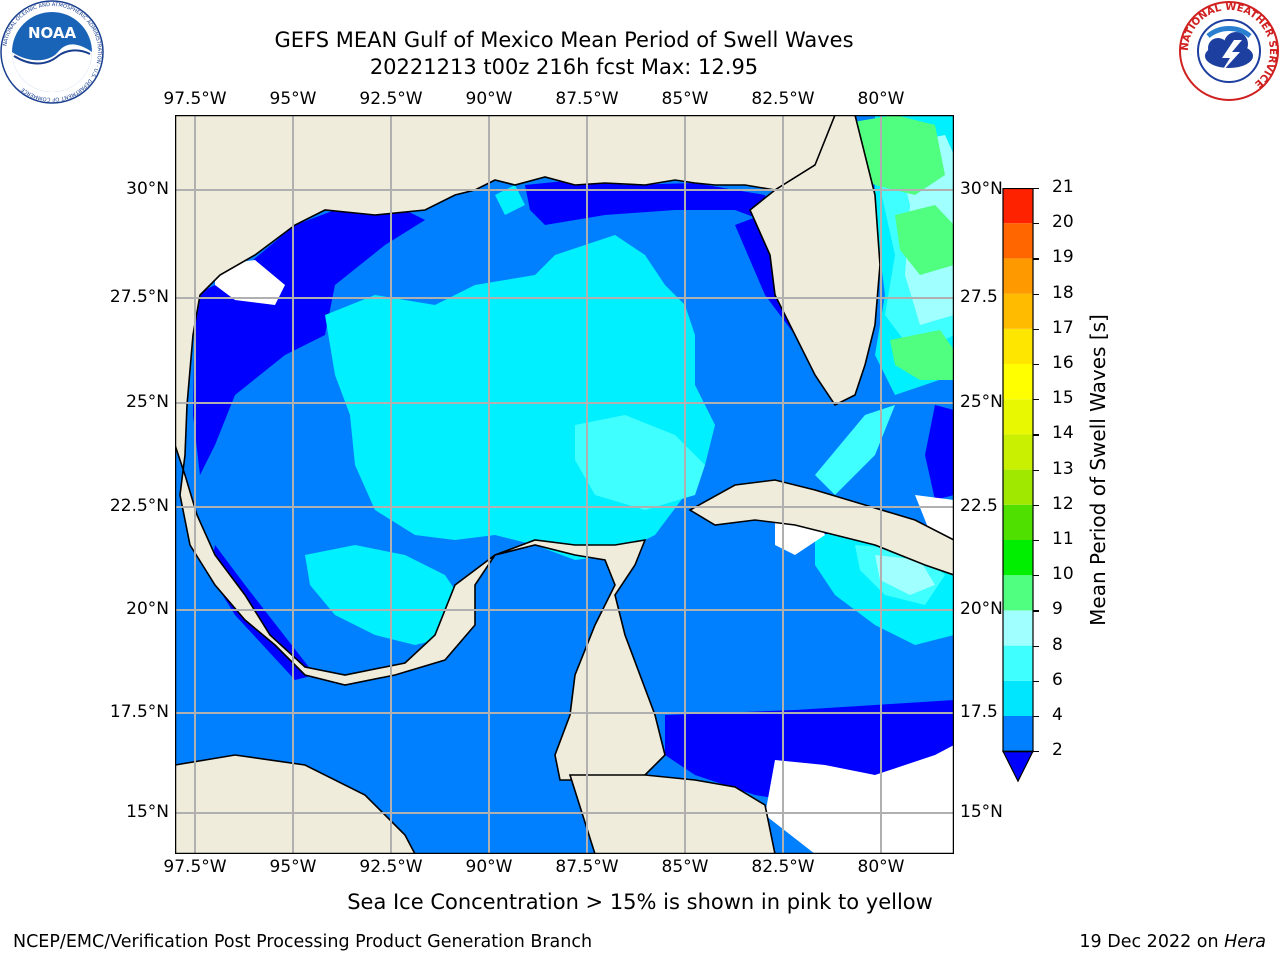 The height and width of the screenshot is (960, 1280). Describe the element at coordinates (783, 99) in the screenshot. I see `lon-label-top: 82.5°W` at that location.